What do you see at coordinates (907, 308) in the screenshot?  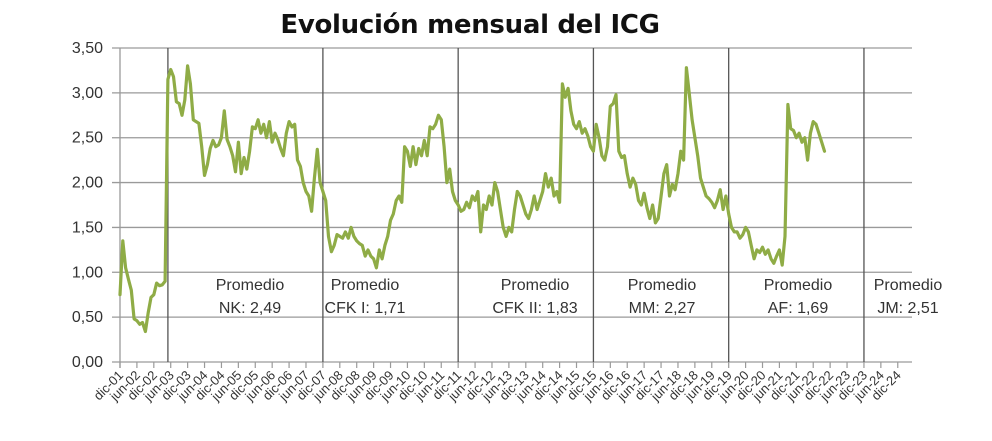 I see `annotation-average: JM: 2,51` at bounding box center [907, 308].